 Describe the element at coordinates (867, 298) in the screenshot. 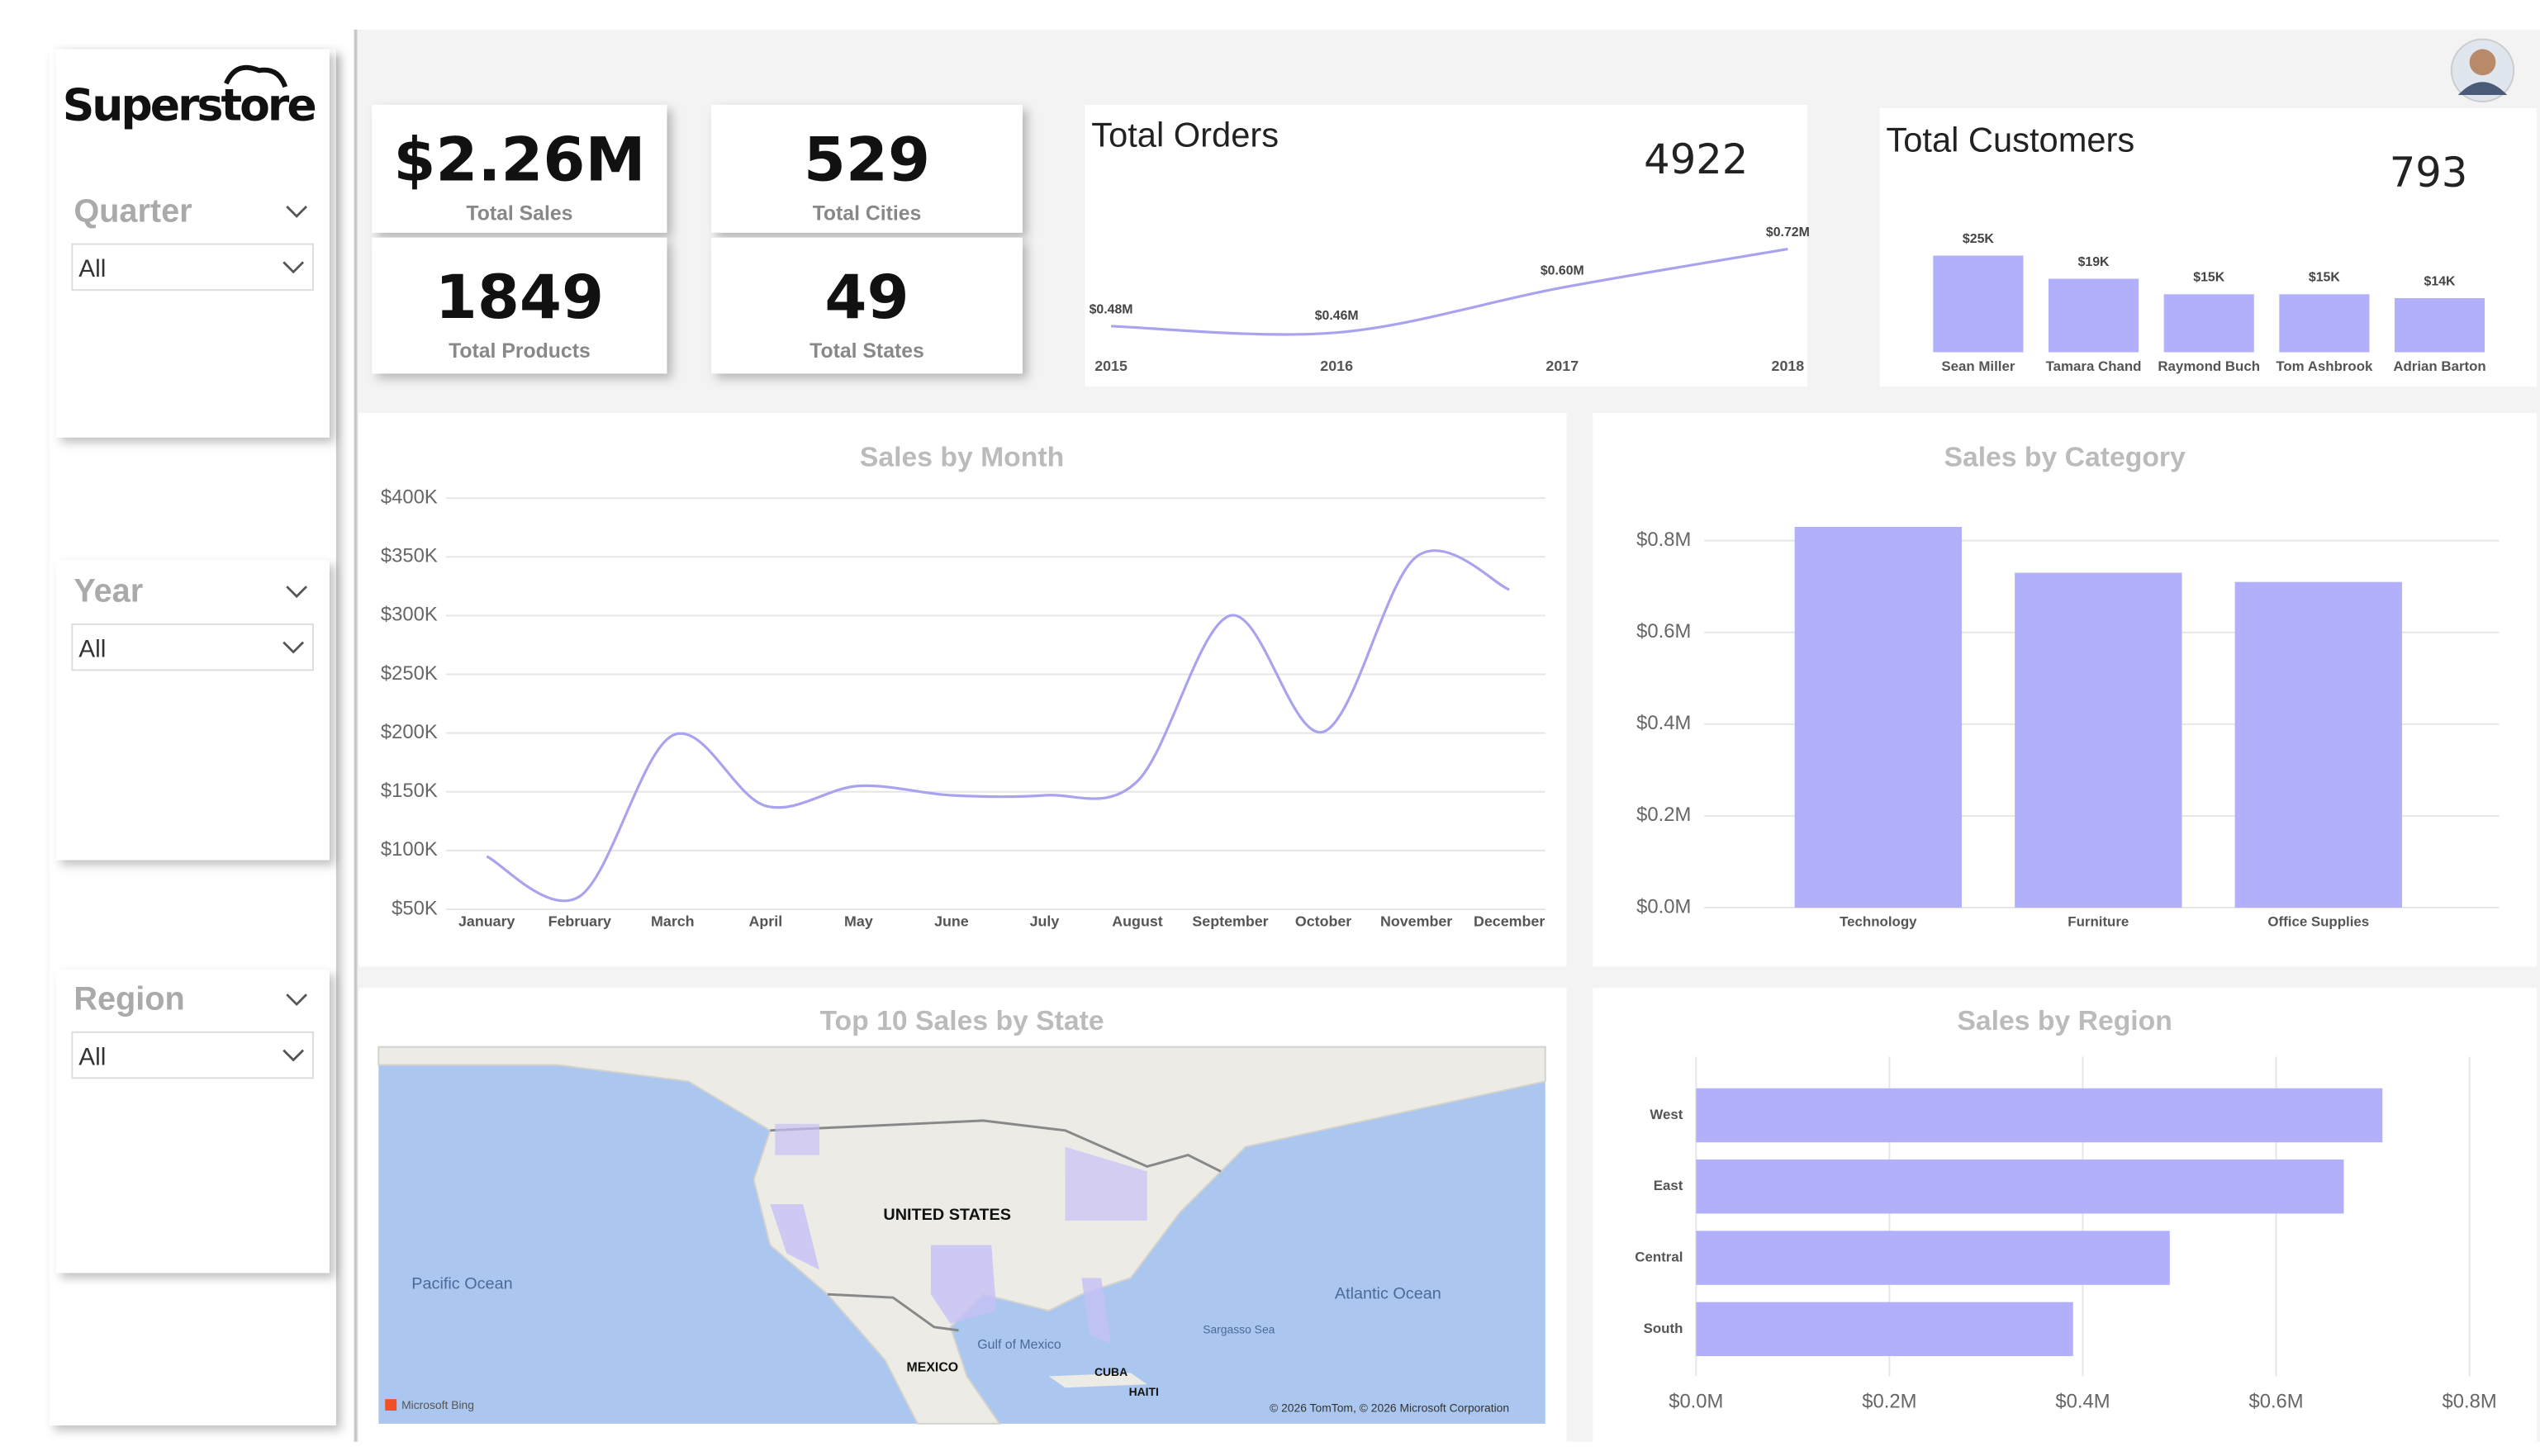

I see `kpi-value: 49` at that location.